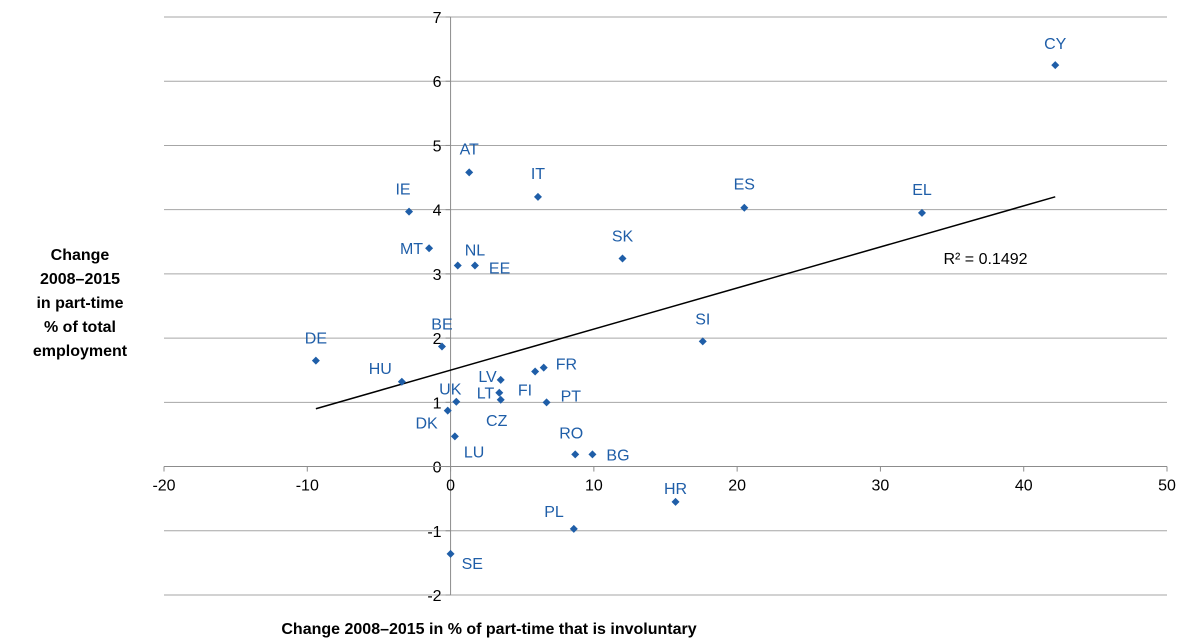 This screenshot has width=1191, height=641. I want to click on label-ie: IE, so click(402, 190).